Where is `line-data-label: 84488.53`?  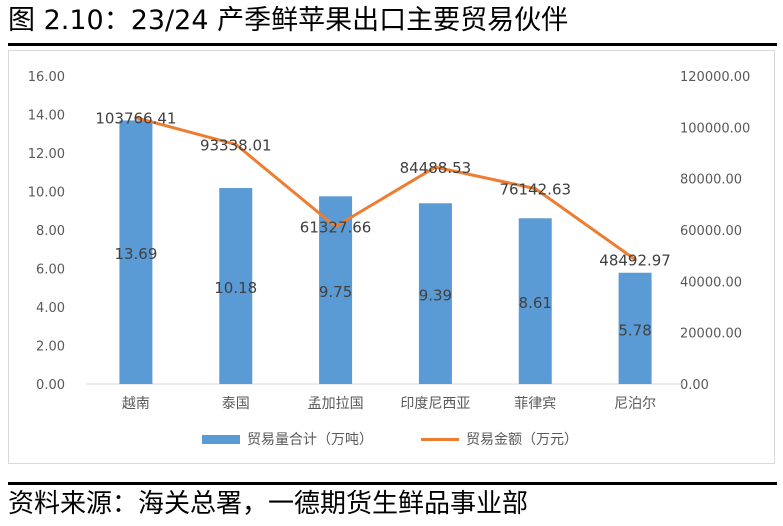 line-data-label: 84488.53 is located at coordinates (436, 168).